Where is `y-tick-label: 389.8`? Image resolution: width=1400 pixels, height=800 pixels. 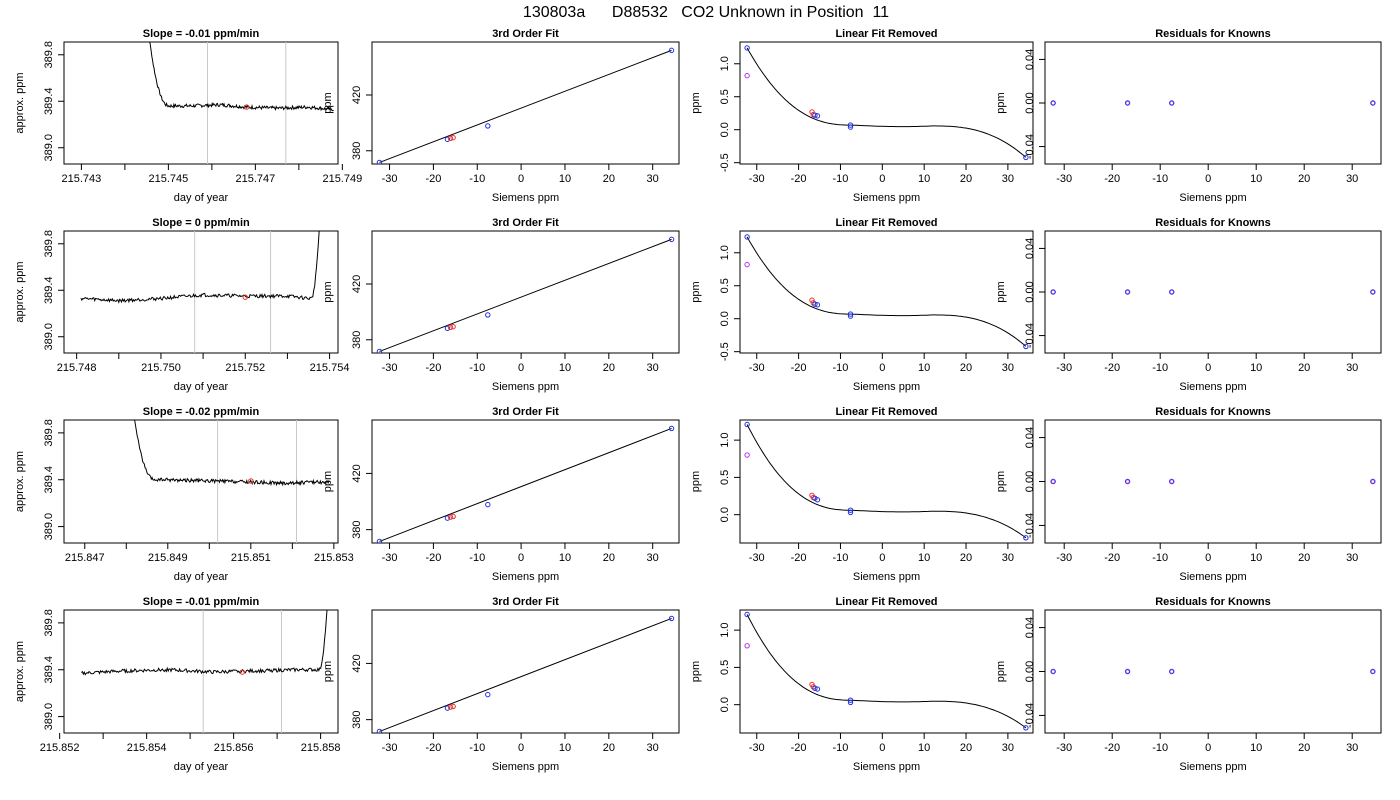
y-tick-label: 389.8 is located at coordinates (49, 623).